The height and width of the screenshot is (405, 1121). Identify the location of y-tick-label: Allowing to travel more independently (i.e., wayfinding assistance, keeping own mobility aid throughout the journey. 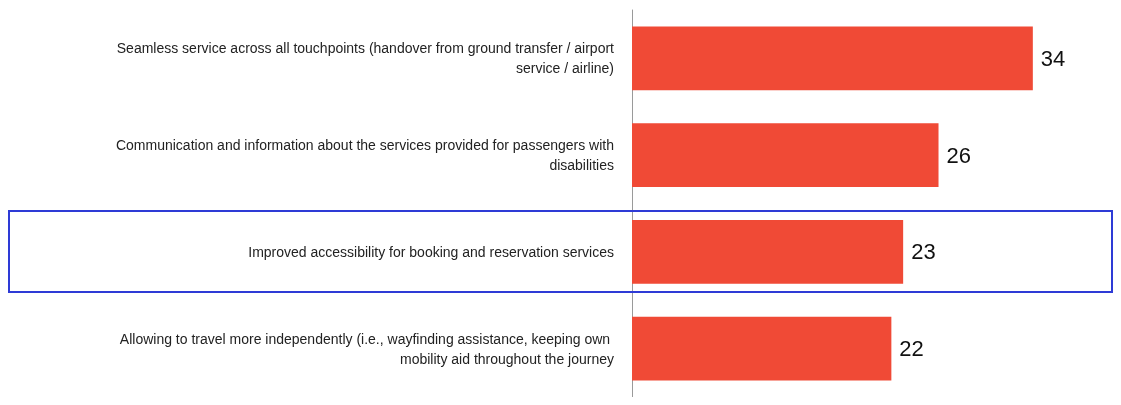
(366, 348).